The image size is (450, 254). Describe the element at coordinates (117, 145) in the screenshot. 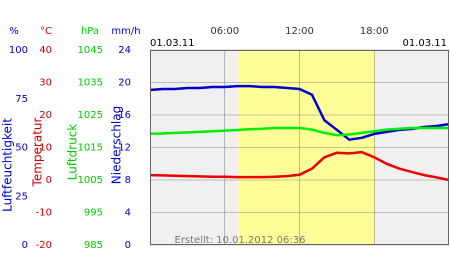

I see `axis-title: Niederschlag` at that location.